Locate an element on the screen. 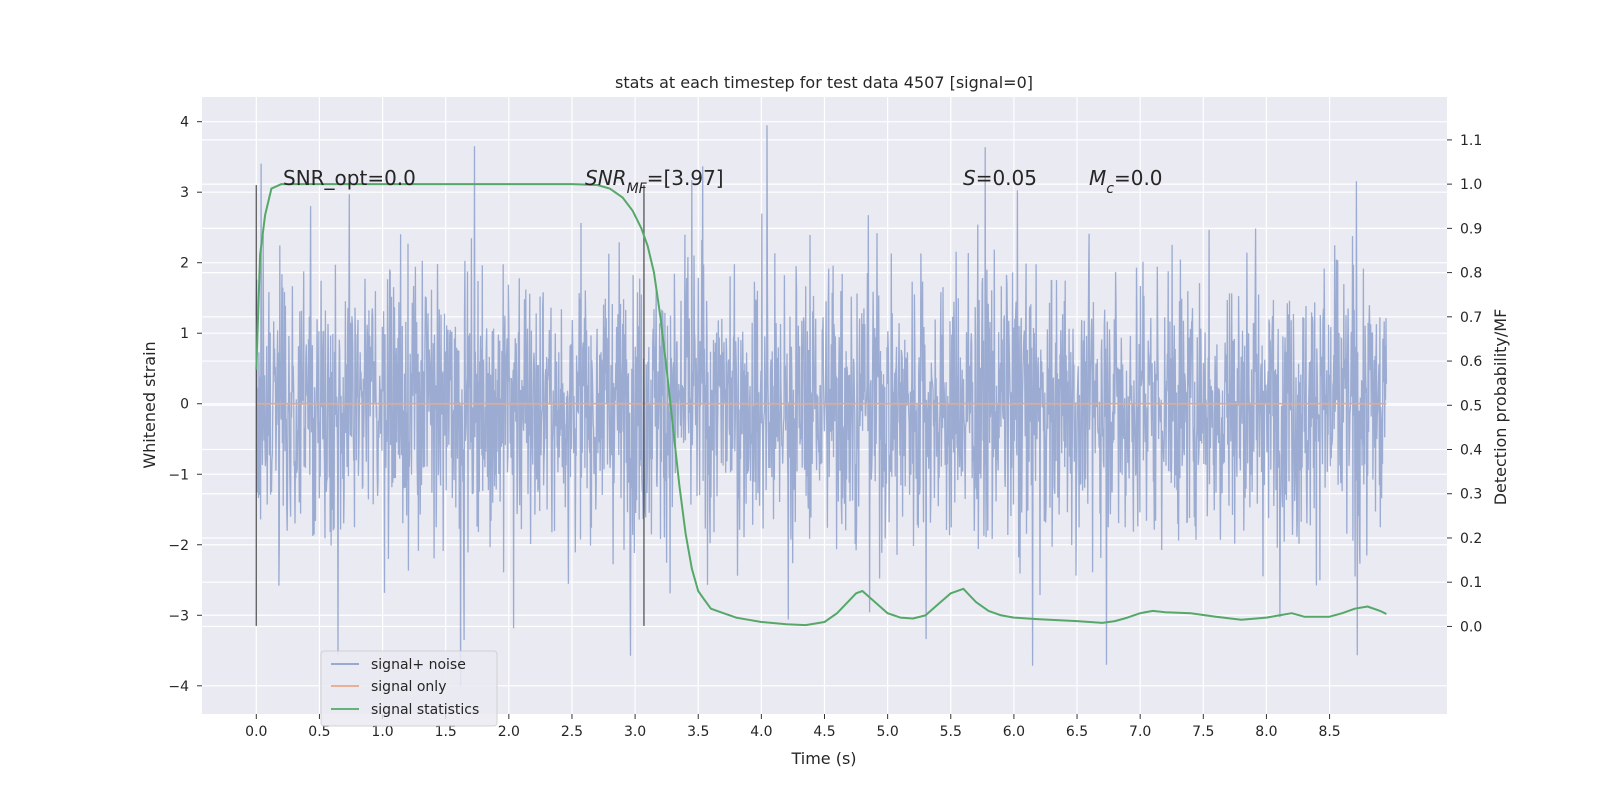 Image resolution: width=1600 pixels, height=800 pixels. x-tick-label: 5.5 is located at coordinates (951, 732).